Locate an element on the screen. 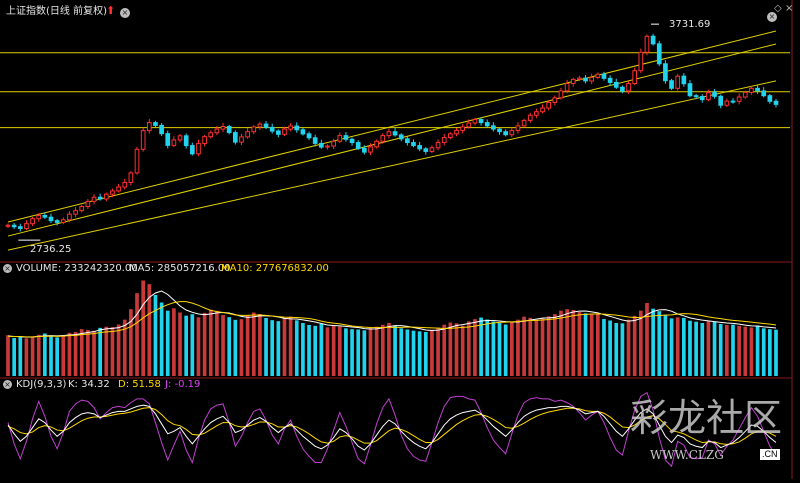 This screenshot has height=483, width=800. settings-icon: × is located at coordinates (772, 17).